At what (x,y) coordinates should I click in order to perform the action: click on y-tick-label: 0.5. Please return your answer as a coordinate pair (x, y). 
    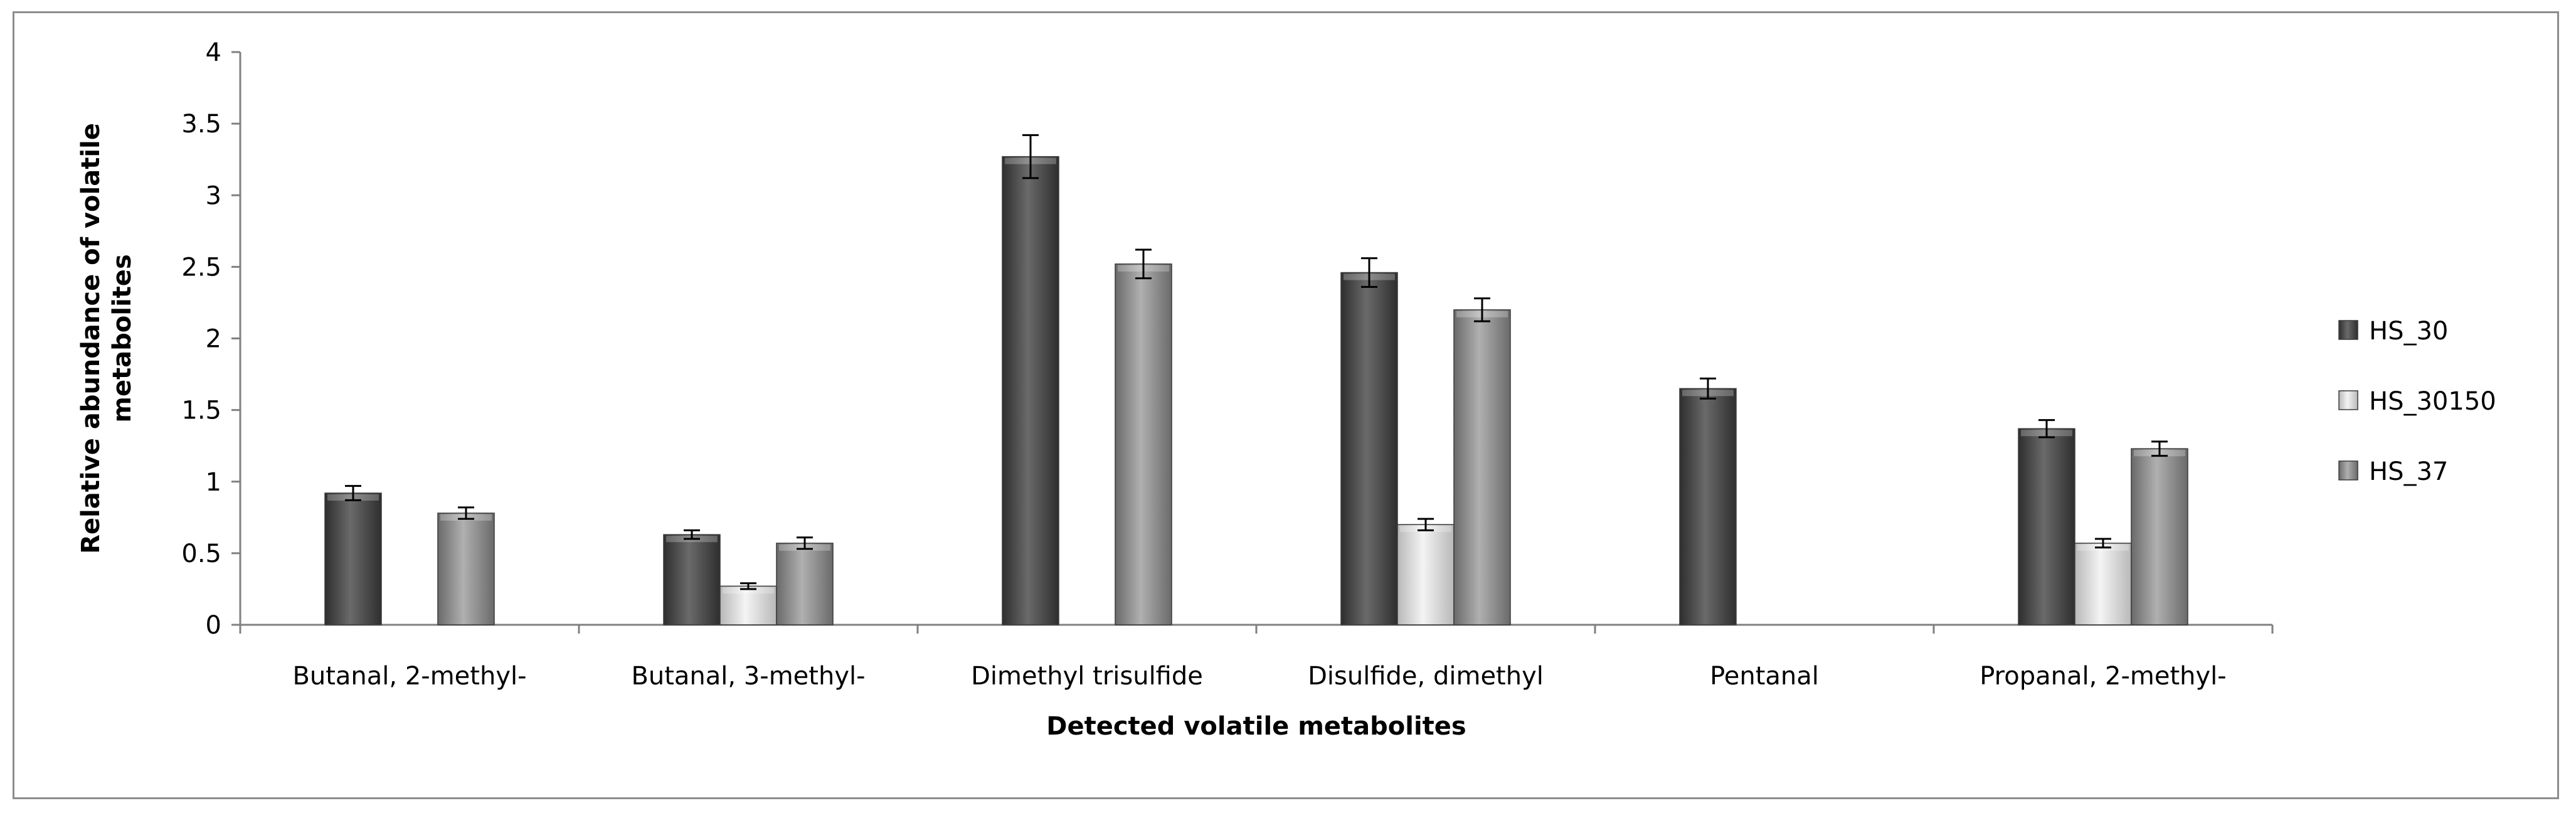
    Looking at the image, I should click on (201, 553).